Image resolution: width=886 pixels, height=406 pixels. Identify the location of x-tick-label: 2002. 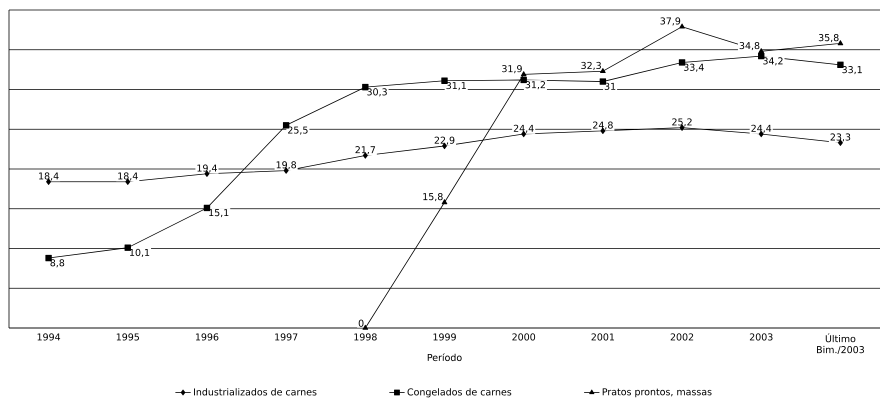
(682, 337).